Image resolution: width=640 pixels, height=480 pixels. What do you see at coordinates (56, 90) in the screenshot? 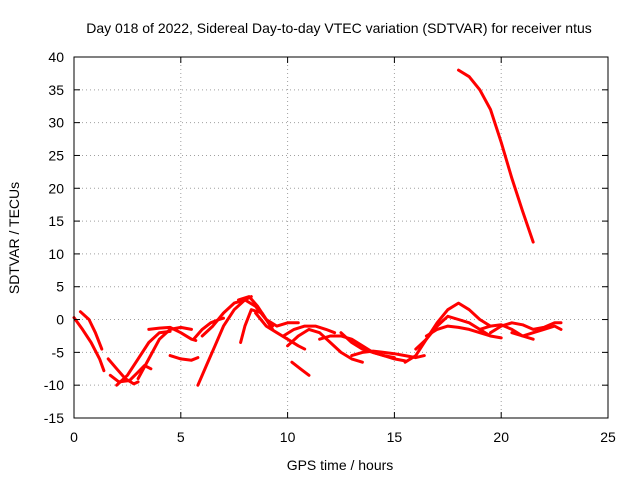
I see `y-tick-label: 35` at bounding box center [56, 90].